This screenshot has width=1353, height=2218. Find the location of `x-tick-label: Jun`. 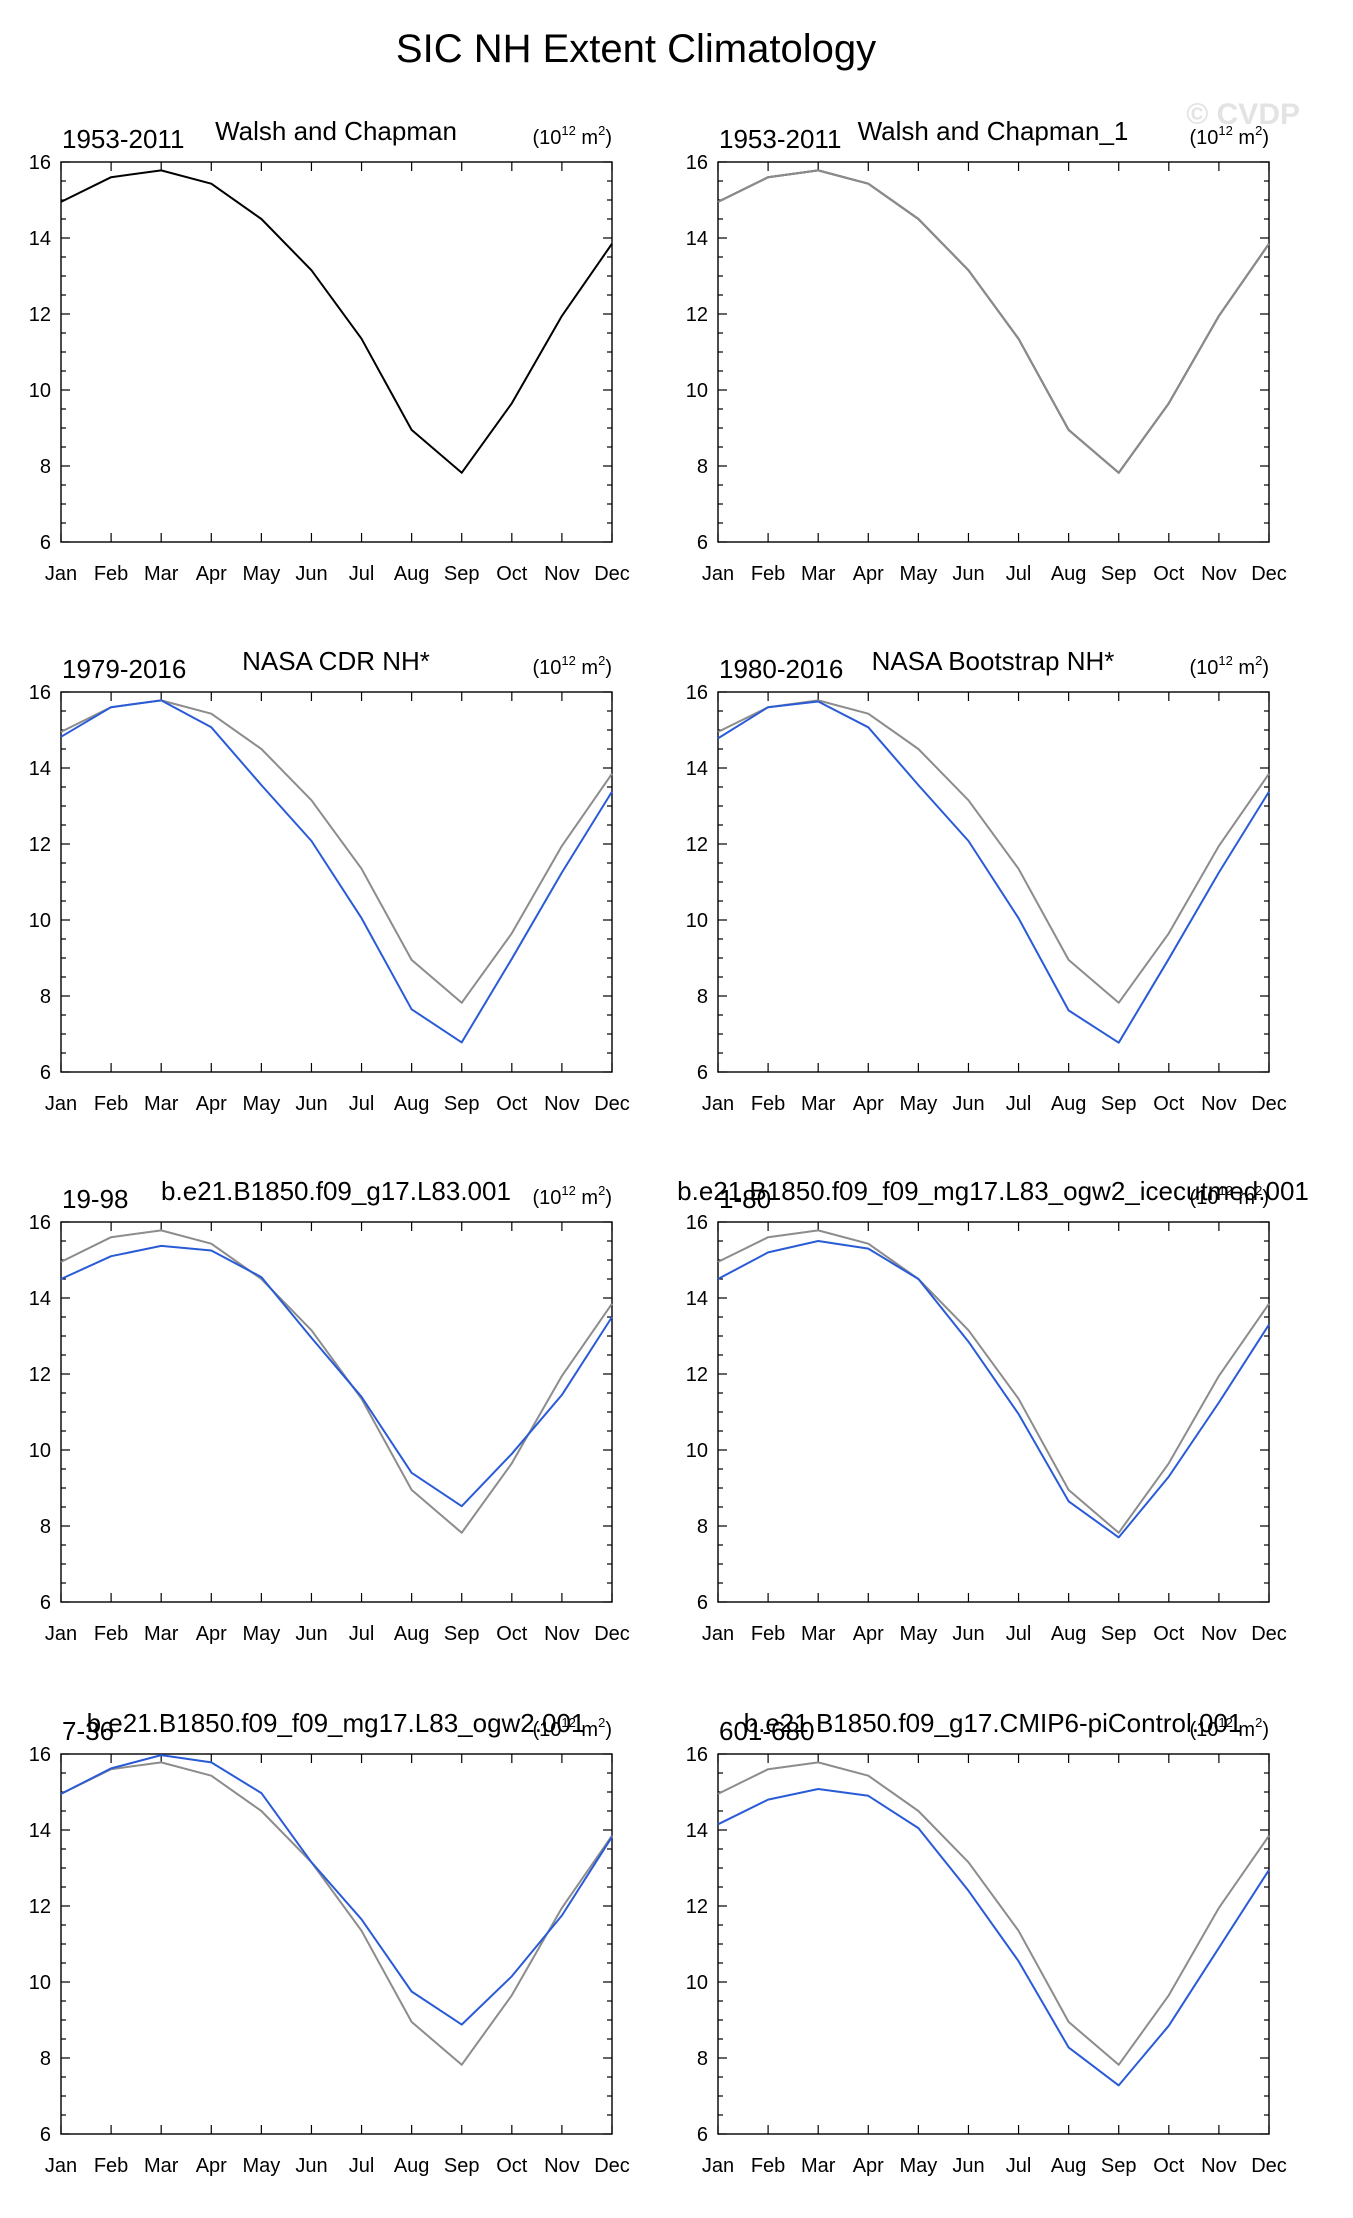

x-tick-label: Jun is located at coordinates (311, 1104).